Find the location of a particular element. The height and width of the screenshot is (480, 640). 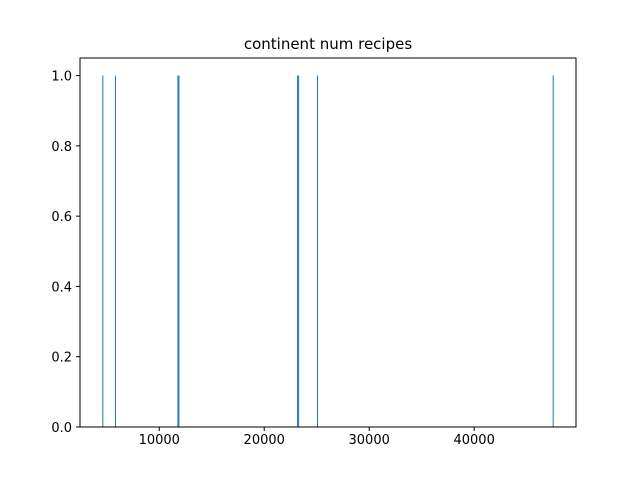

chart-title: continent num recipes is located at coordinates (328, 44).